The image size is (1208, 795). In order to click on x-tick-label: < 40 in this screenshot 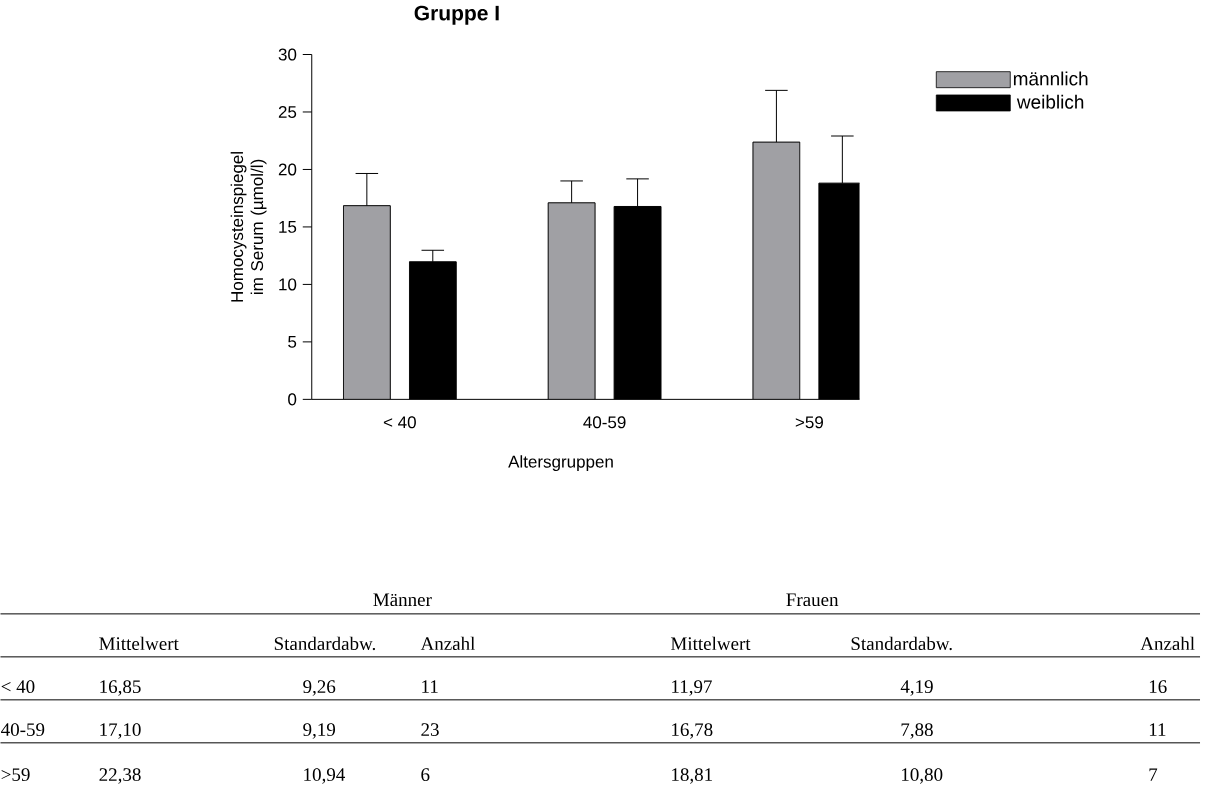, I will do `click(399, 422)`.